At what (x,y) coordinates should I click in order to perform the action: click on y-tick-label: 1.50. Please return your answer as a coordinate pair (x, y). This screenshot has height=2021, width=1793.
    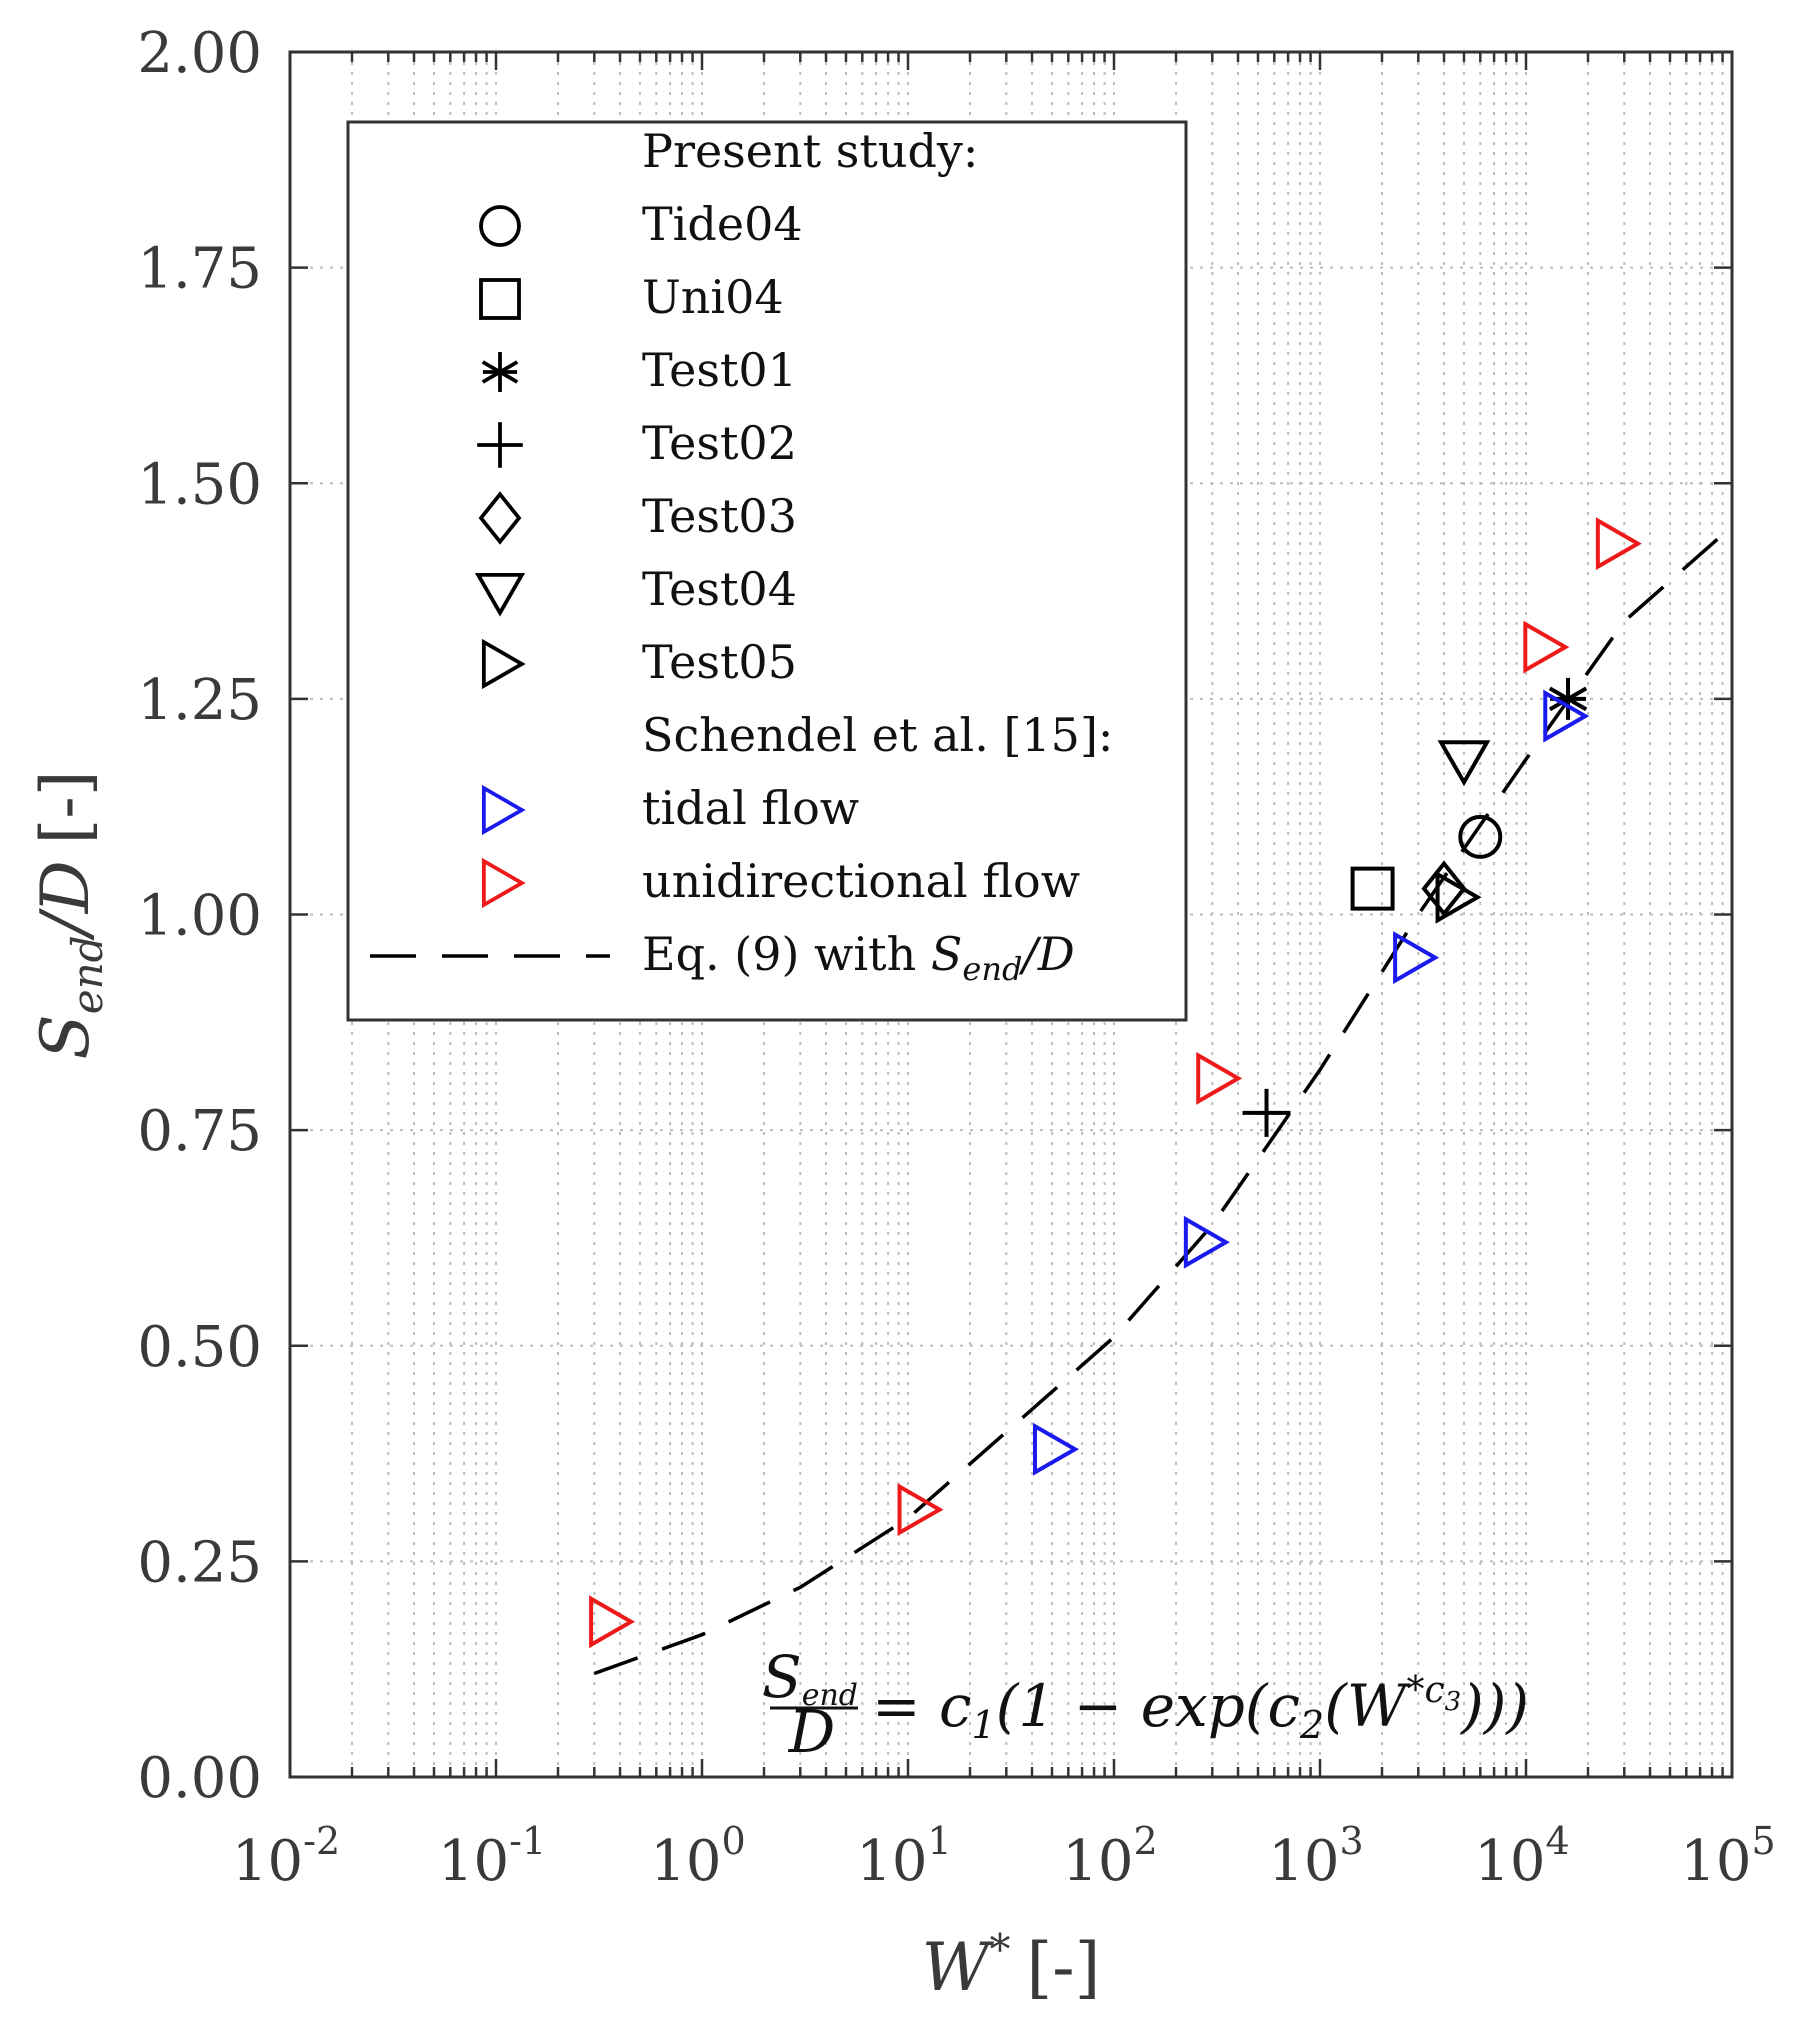
    Looking at the image, I should click on (199, 484).